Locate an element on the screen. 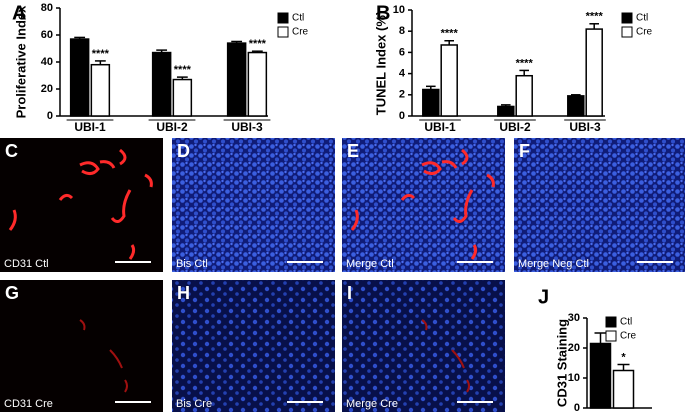 This screenshot has height=418, width=685. panel-letter: B is located at coordinates (383, 13).